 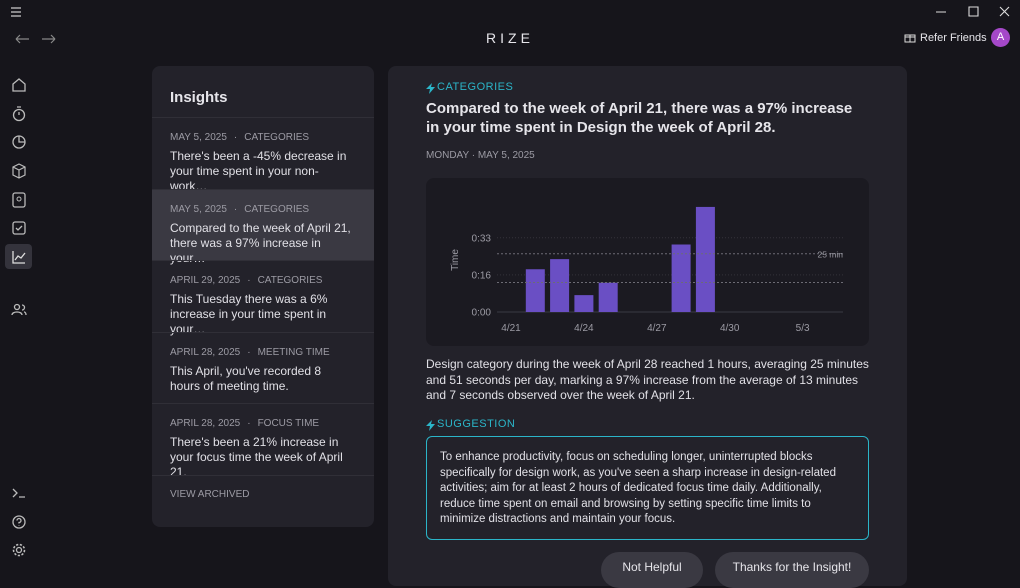 I want to click on top-bar: RIZE Refer Friends A, so click(x=510, y=30).